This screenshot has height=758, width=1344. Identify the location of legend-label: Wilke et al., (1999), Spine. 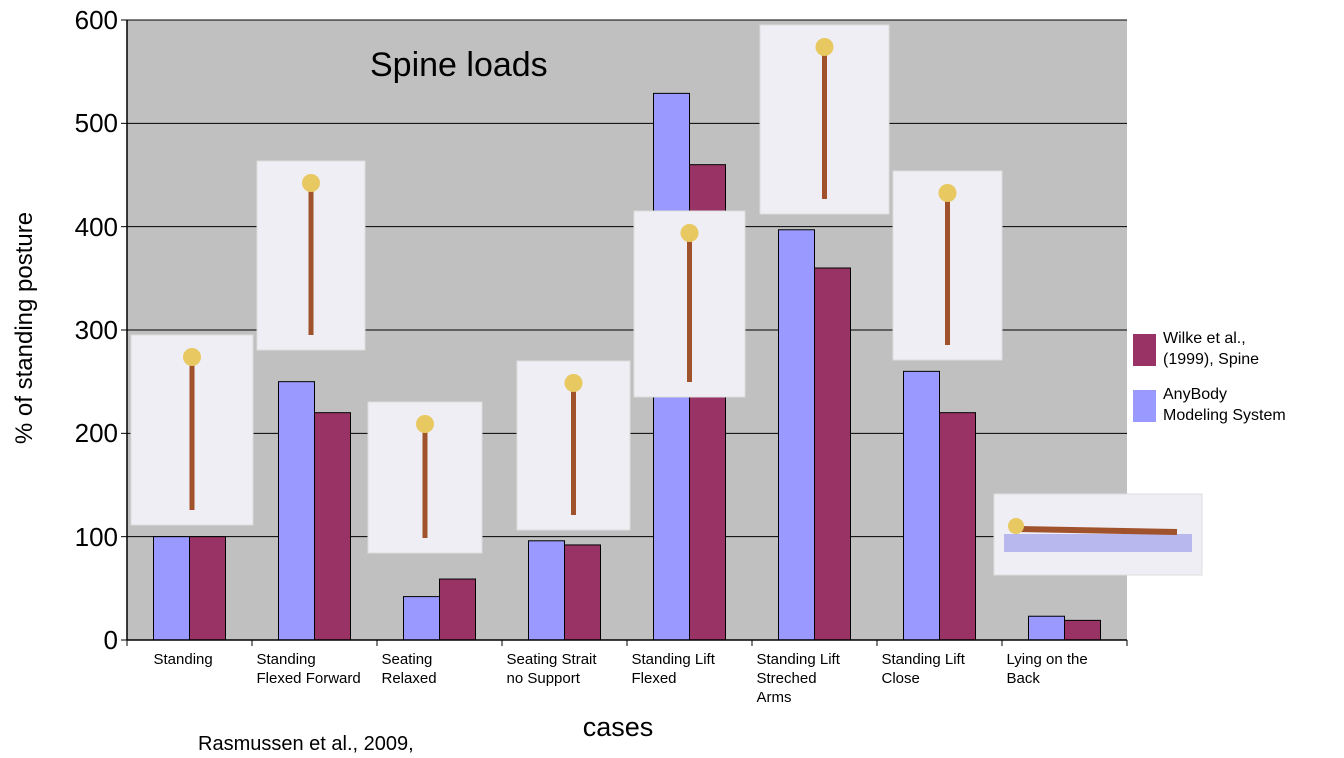
(1211, 349).